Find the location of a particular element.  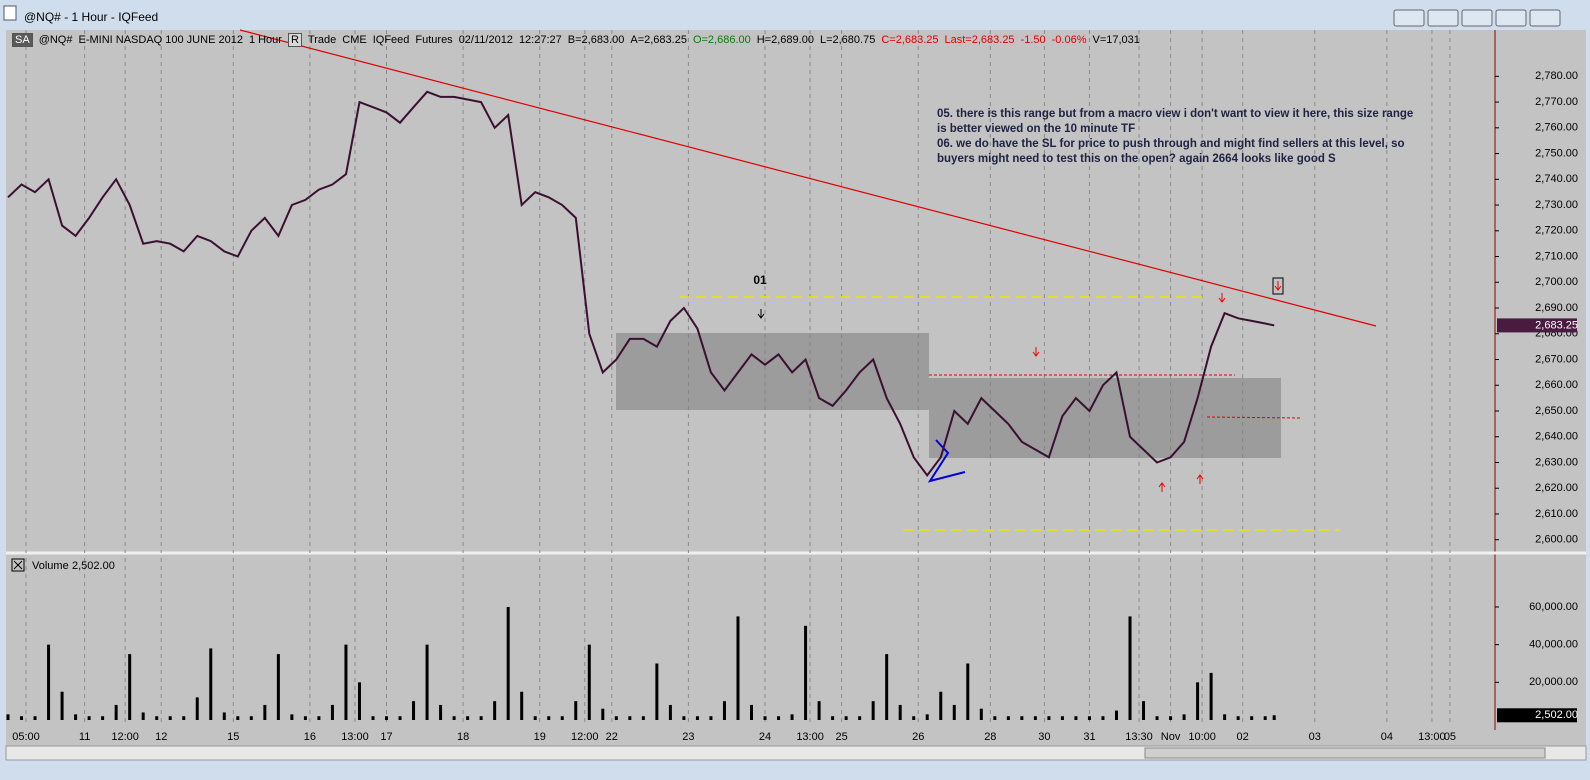

last-value-tag is located at coordinates (1537, 325).